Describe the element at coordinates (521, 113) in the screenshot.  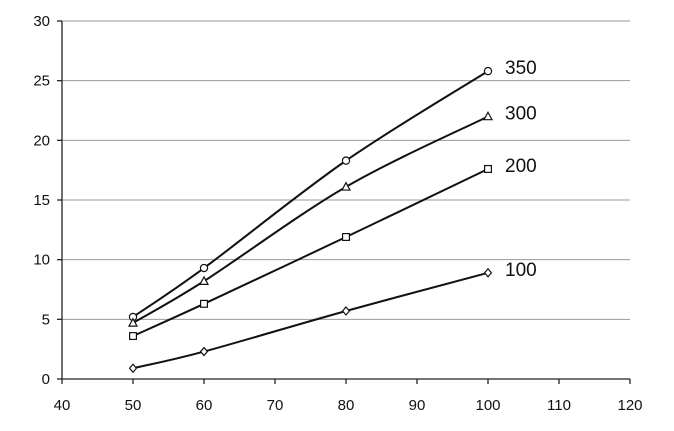
I see `series-label-300: 300` at that location.